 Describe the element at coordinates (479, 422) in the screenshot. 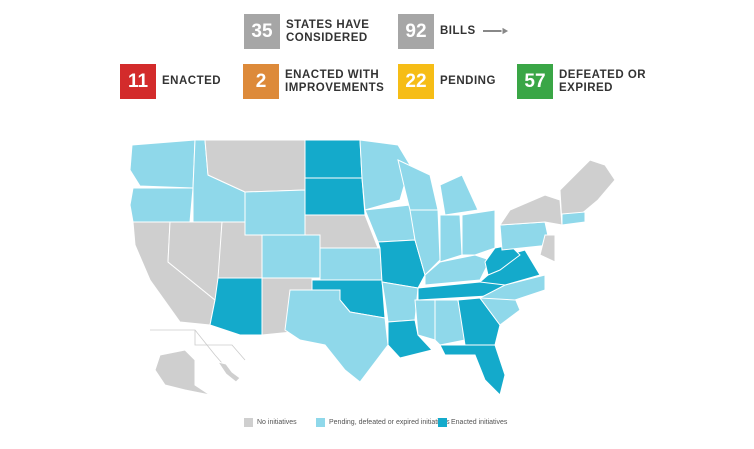

I see `legend-label: Enacted initiatives` at that location.